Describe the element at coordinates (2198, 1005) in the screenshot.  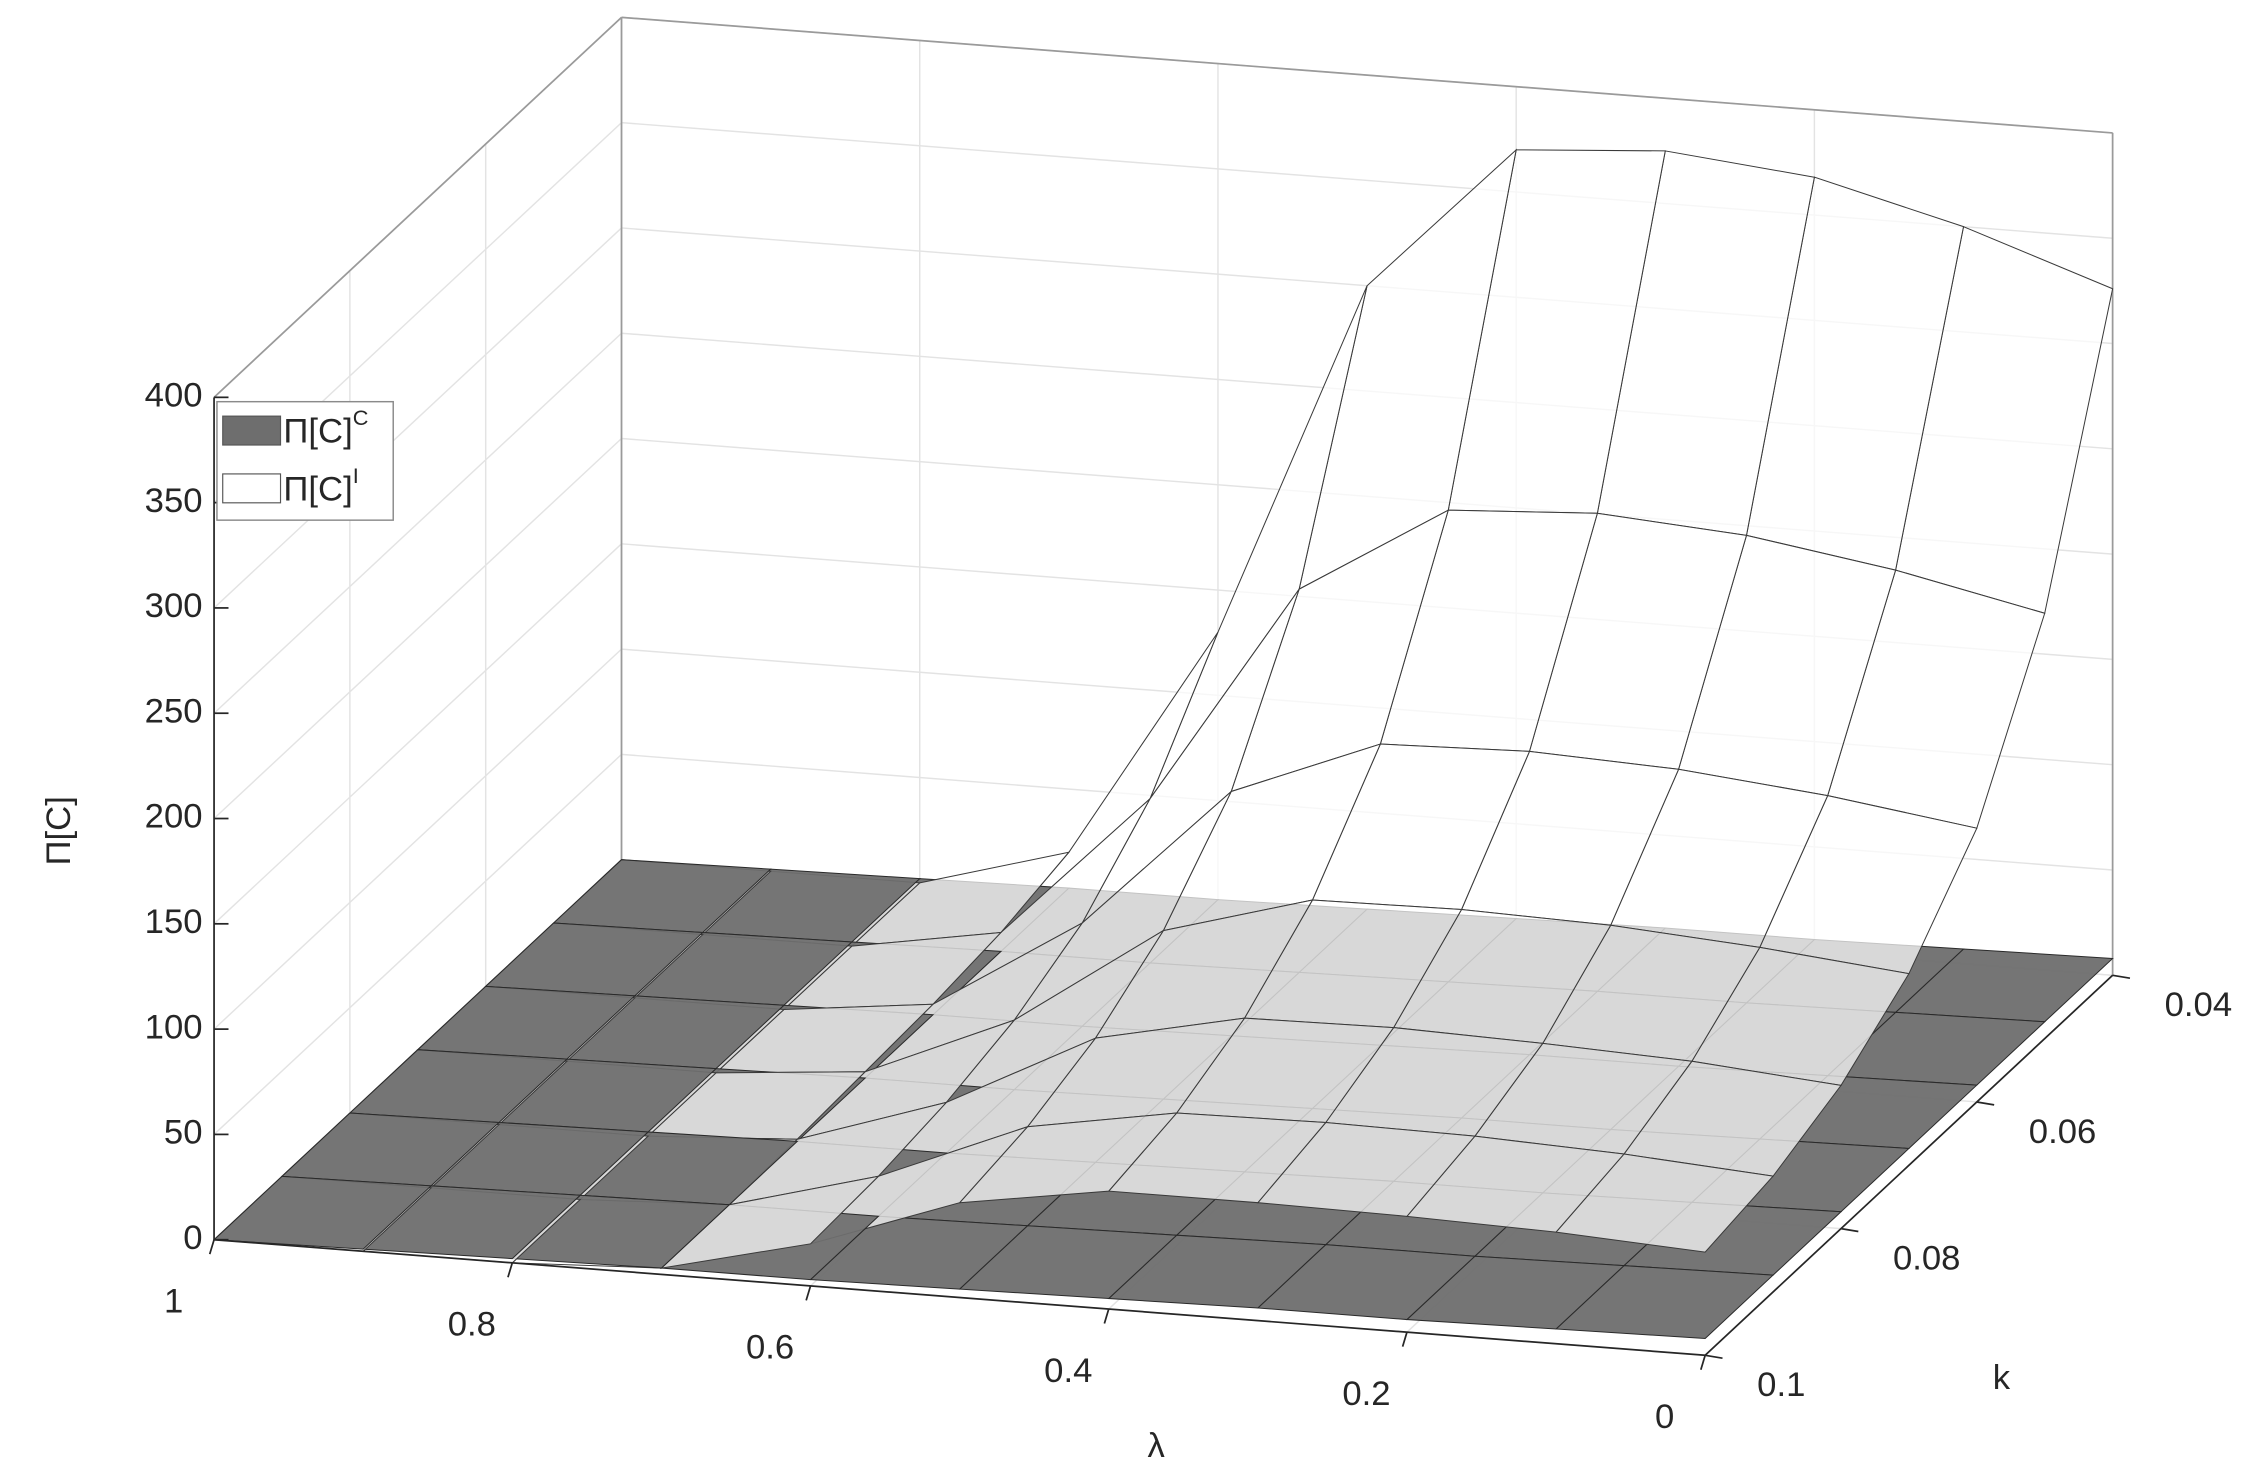
I see `y-tick-label: 0.04` at that location.